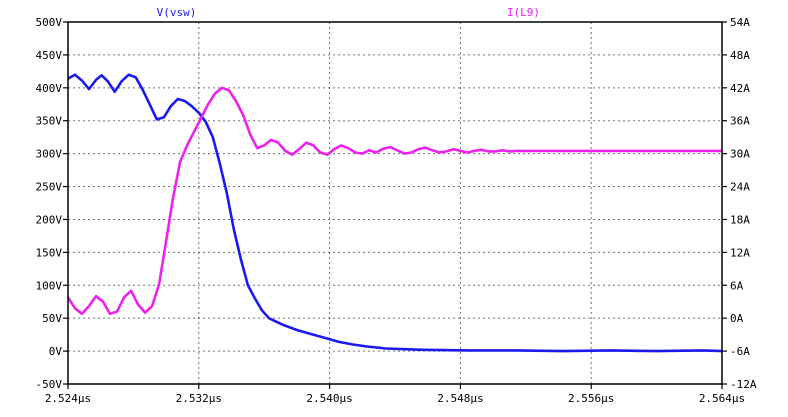 Image resolution: width=788 pixels, height=417 pixels. I want to click on x-tick-label: 2.524µs, so click(68, 398).